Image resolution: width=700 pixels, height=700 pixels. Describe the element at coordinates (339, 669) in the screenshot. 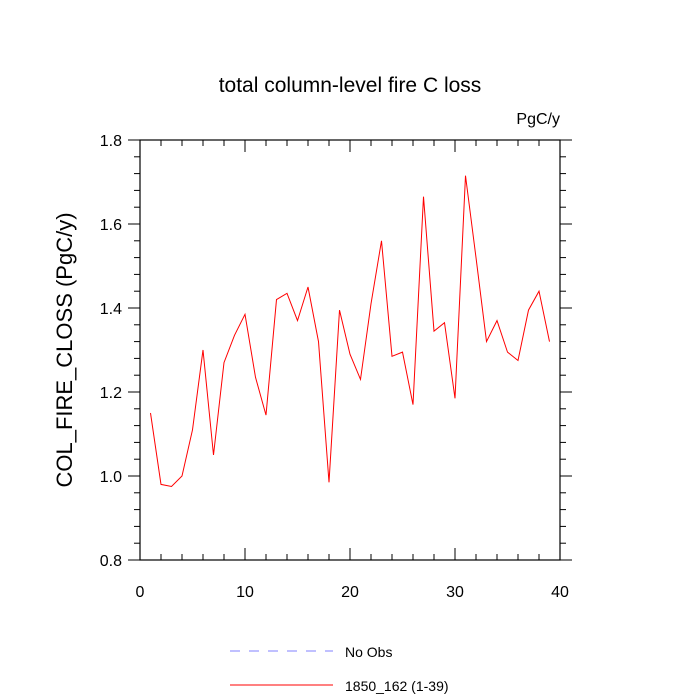

I see `legend: No Obs 1850_162 (1-39)` at that location.